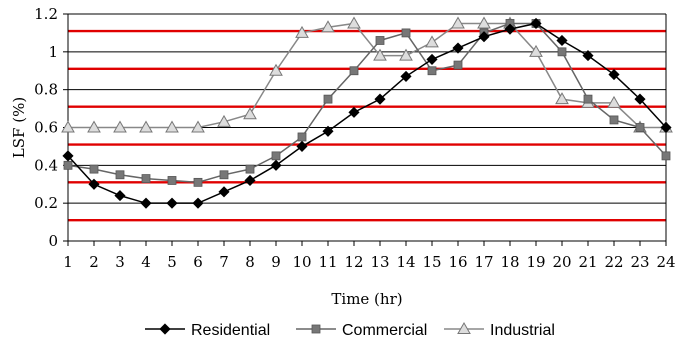 Image resolution: width=676 pixels, height=341 pixels. I want to click on x-tick-label: 23, so click(639, 262).